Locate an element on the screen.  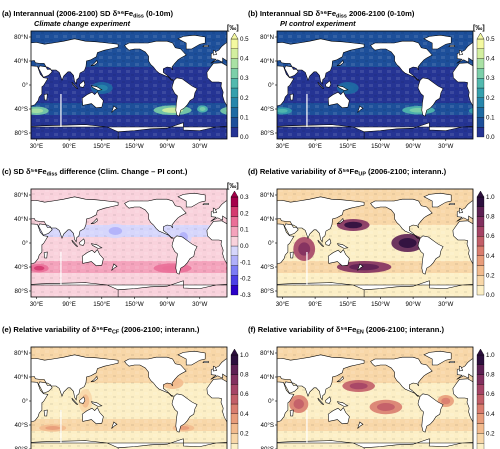
ytick-label: 80°N is located at coordinates (267, 195).